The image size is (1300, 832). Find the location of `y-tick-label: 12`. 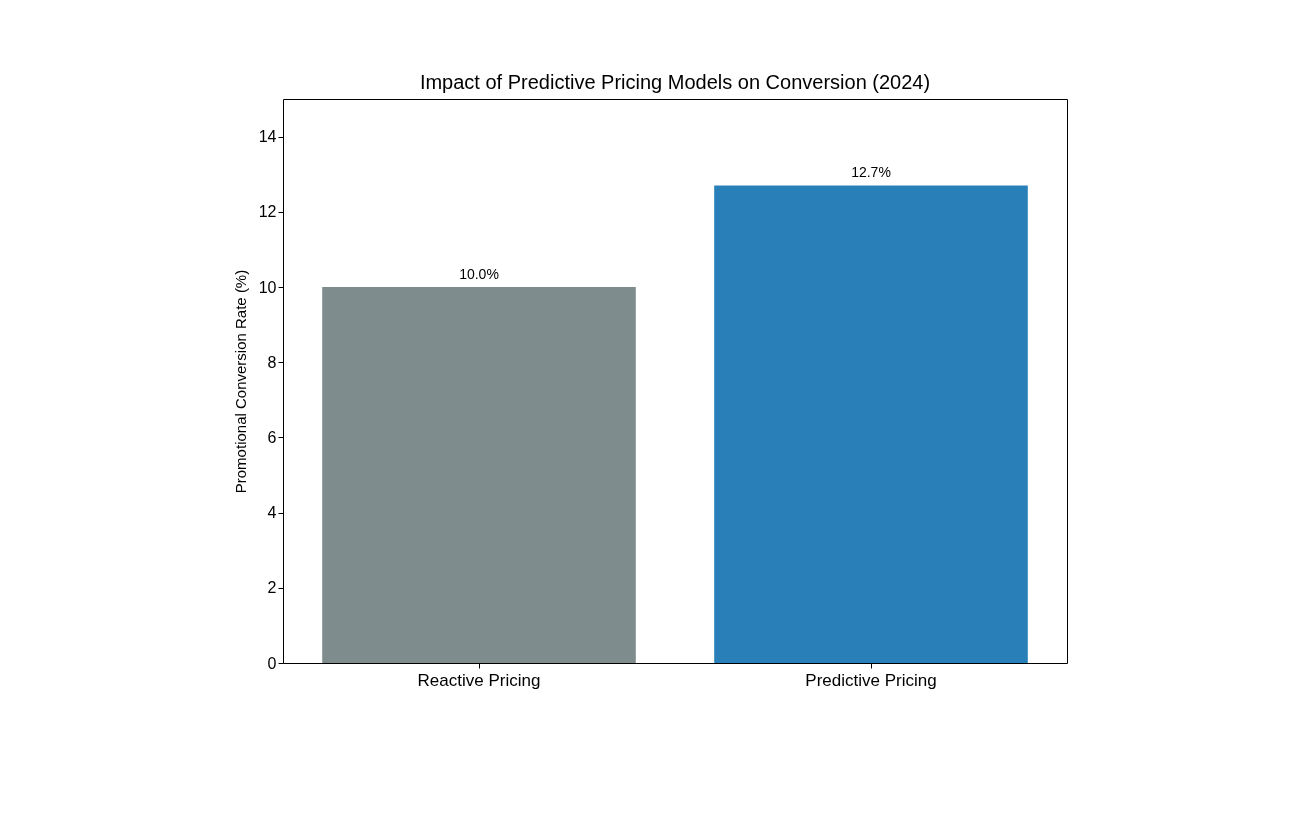

y-tick-label: 12 is located at coordinates (267, 212).